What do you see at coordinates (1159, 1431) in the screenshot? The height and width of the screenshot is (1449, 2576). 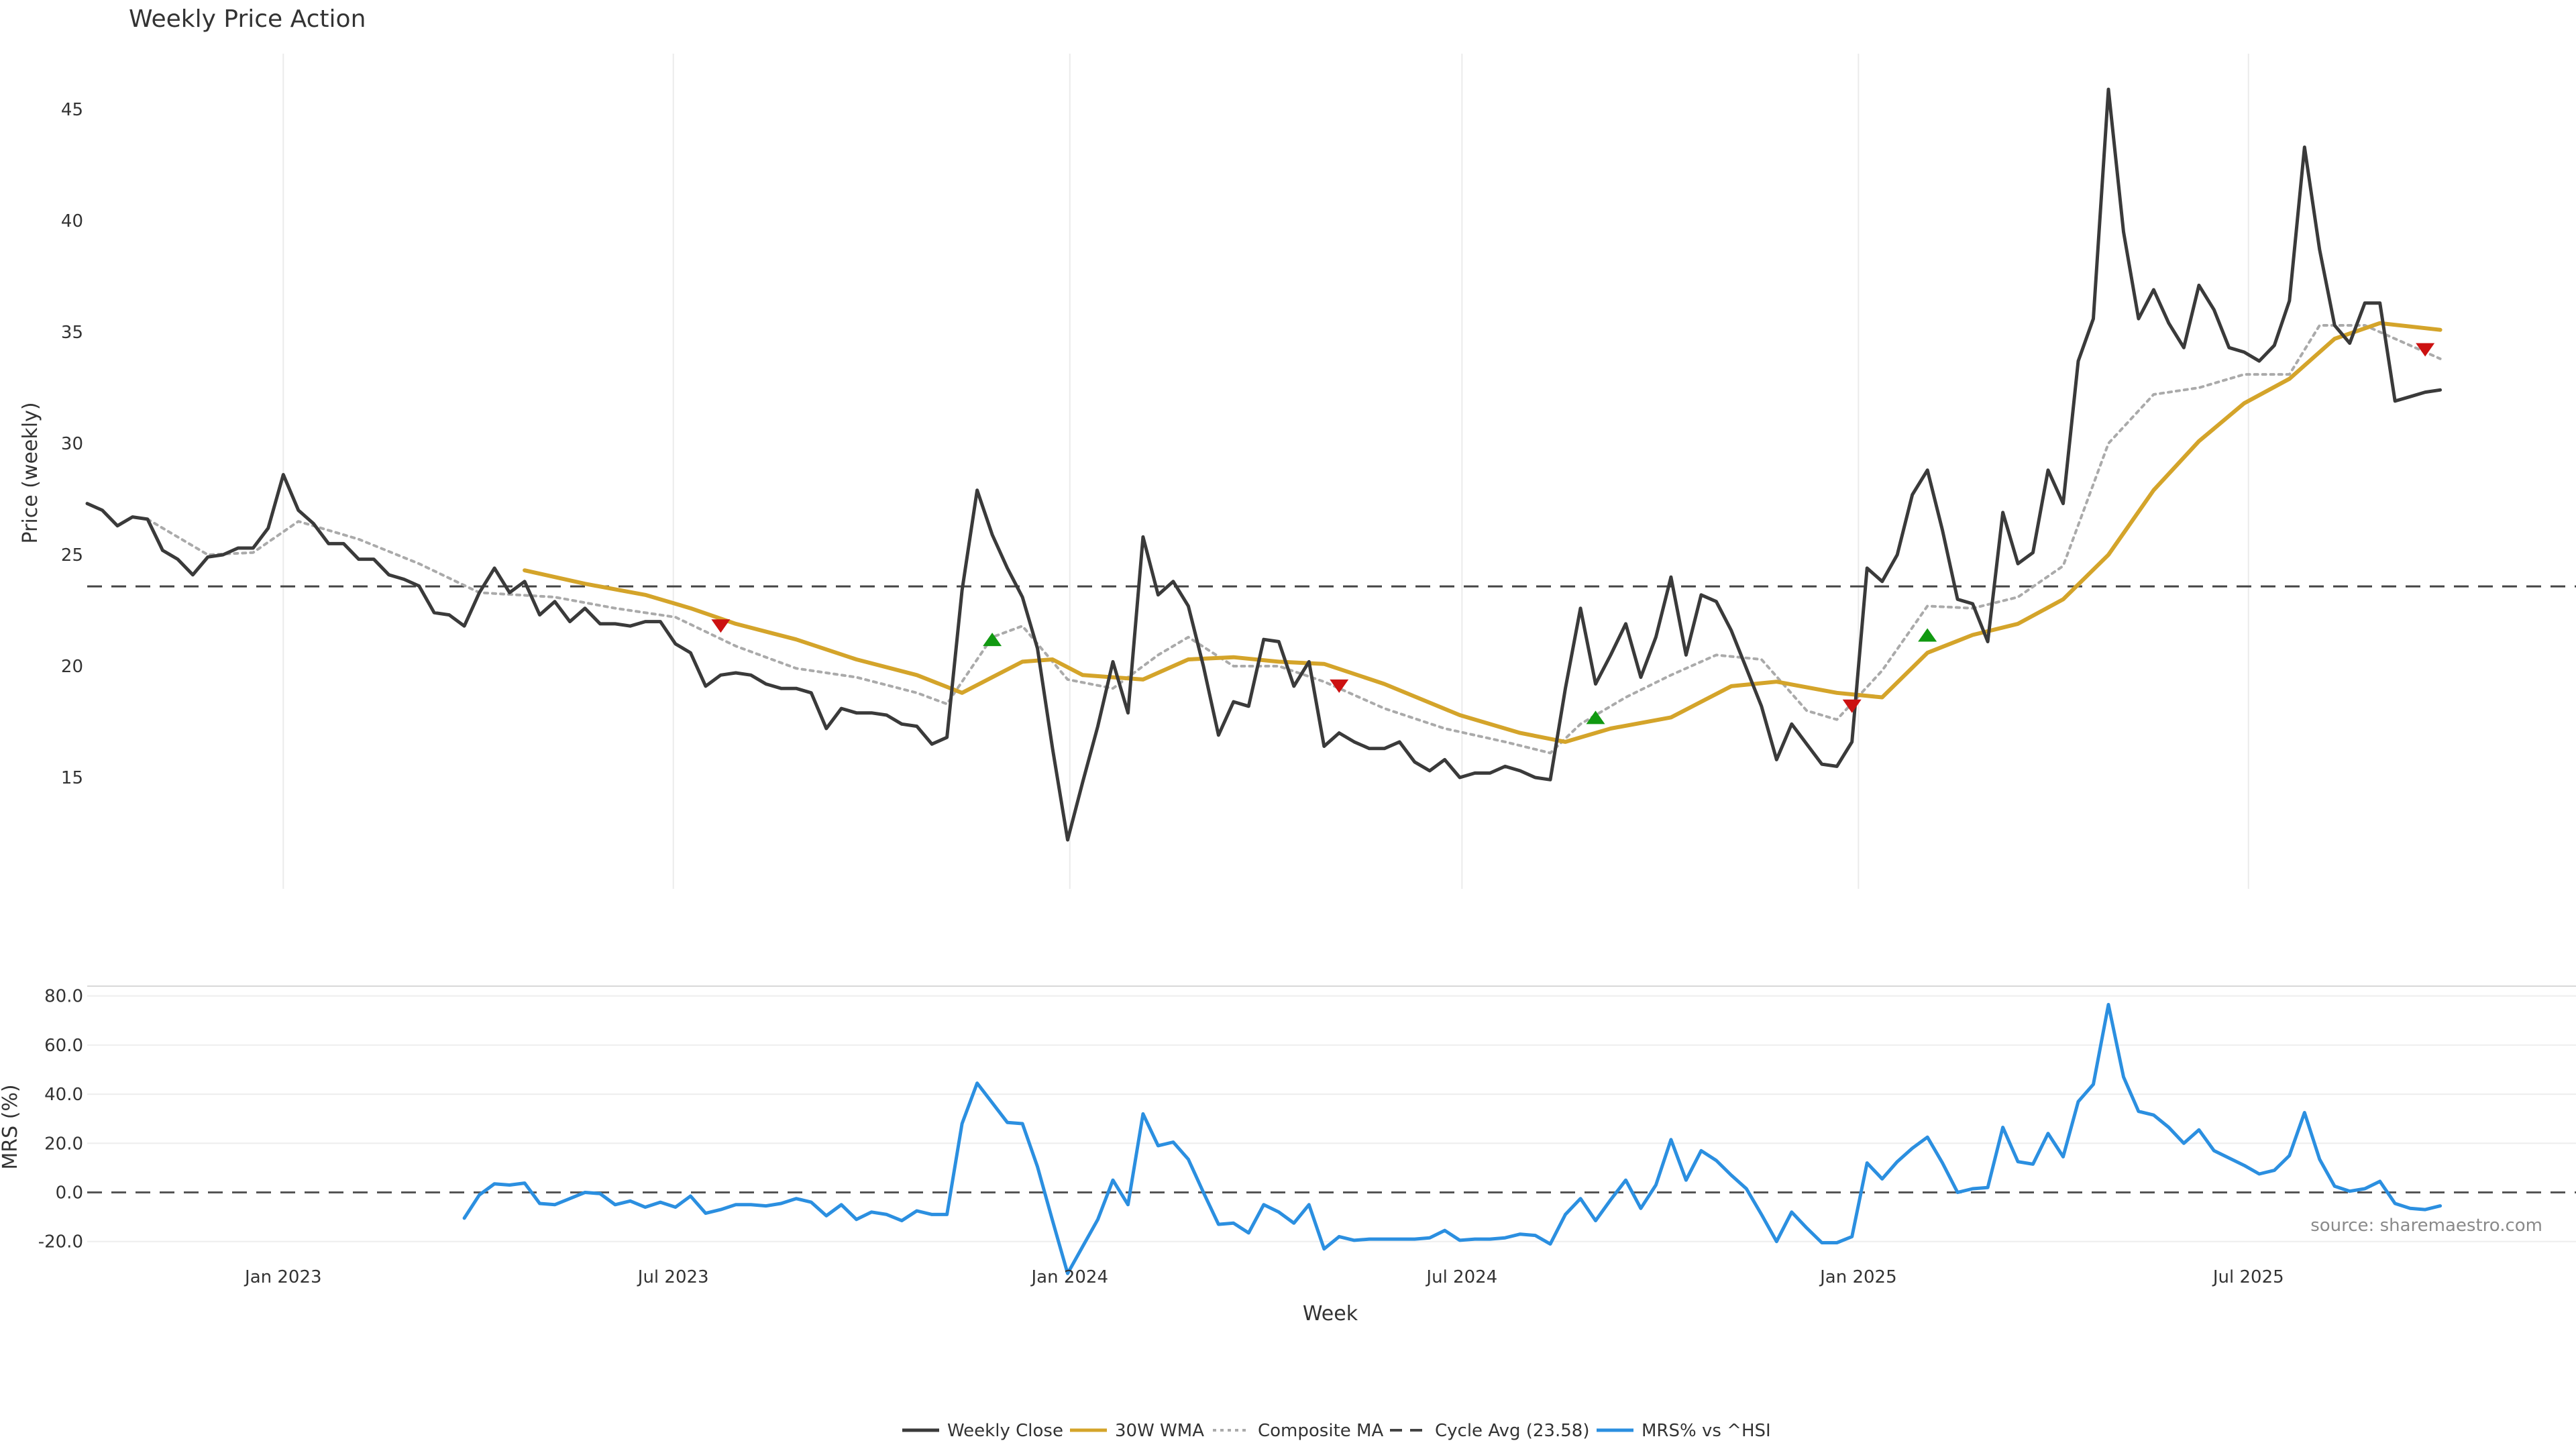 I see `svg-text: 30W WMA` at bounding box center [1159, 1431].